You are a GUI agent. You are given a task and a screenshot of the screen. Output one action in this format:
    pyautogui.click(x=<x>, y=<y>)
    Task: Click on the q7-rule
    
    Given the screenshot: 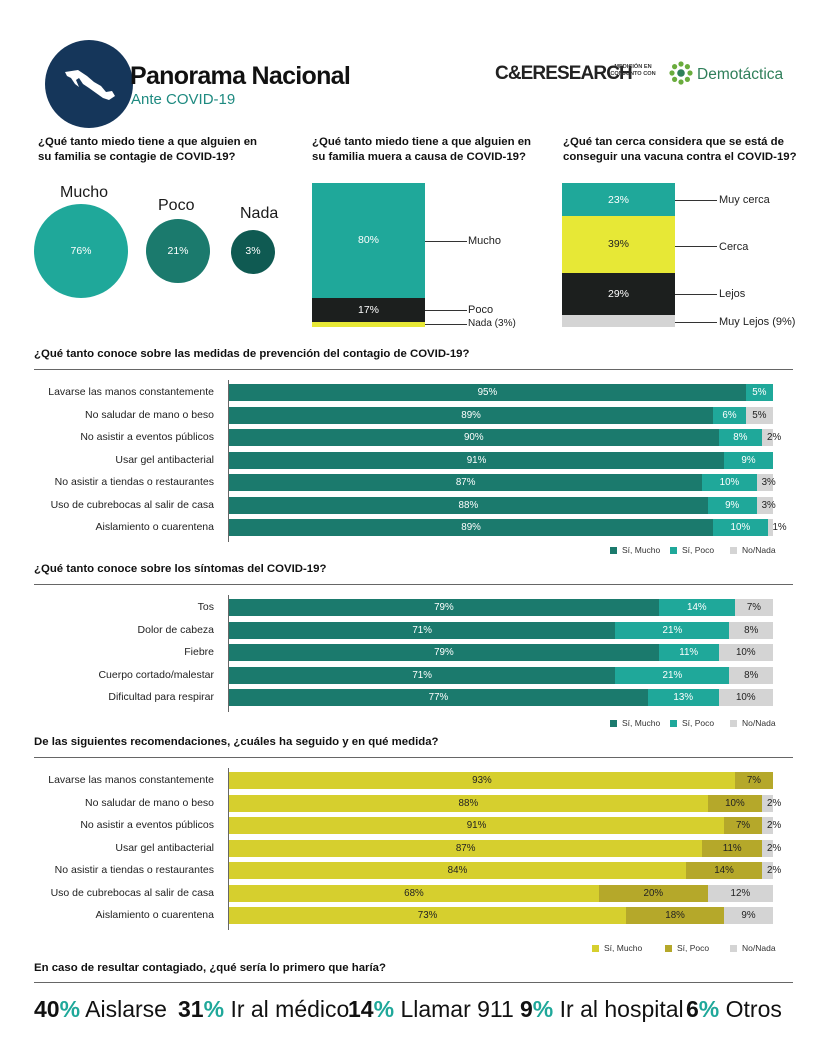 What is the action you would take?
    pyautogui.click(x=413, y=982)
    